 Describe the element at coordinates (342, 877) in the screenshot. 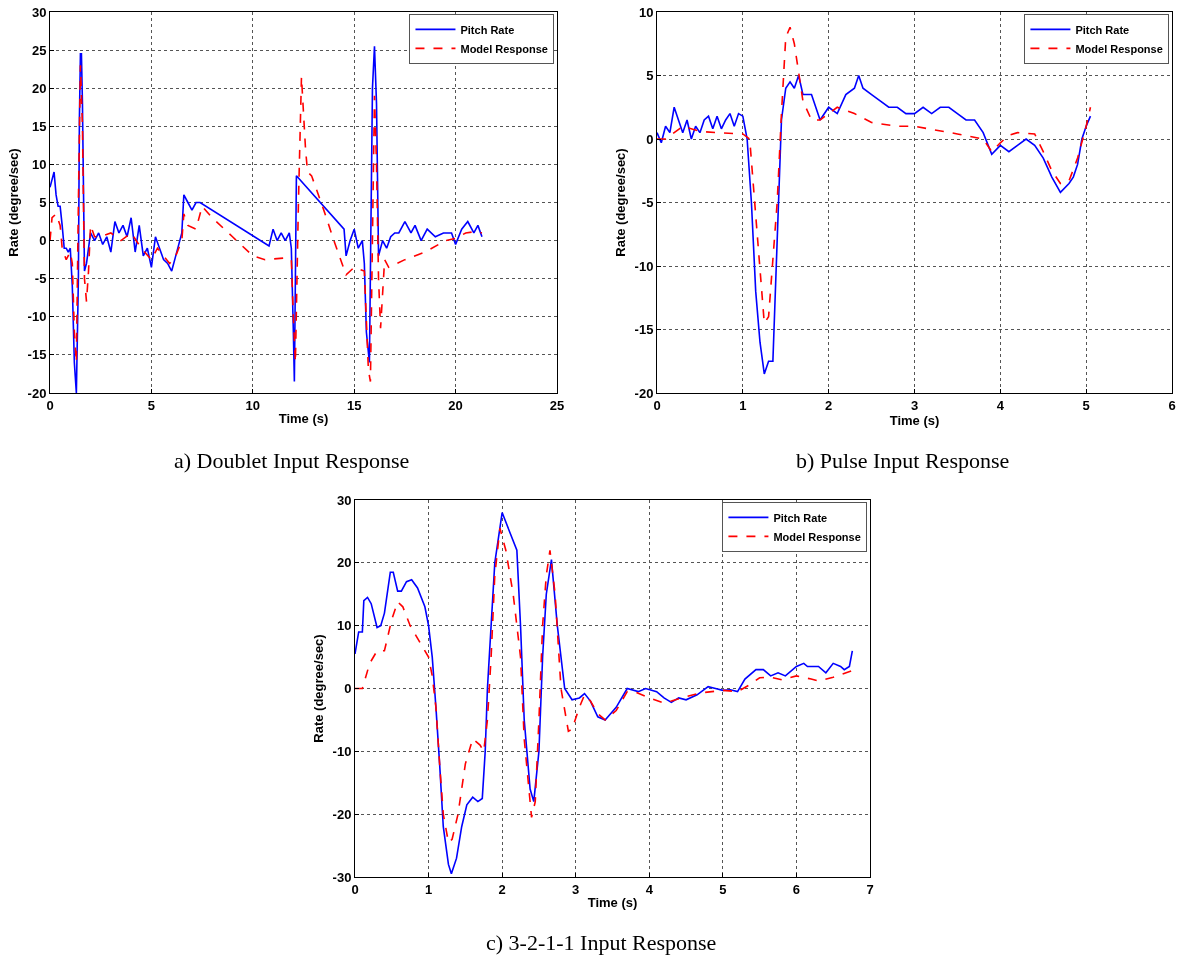

I see `y-tick-label: -30` at that location.